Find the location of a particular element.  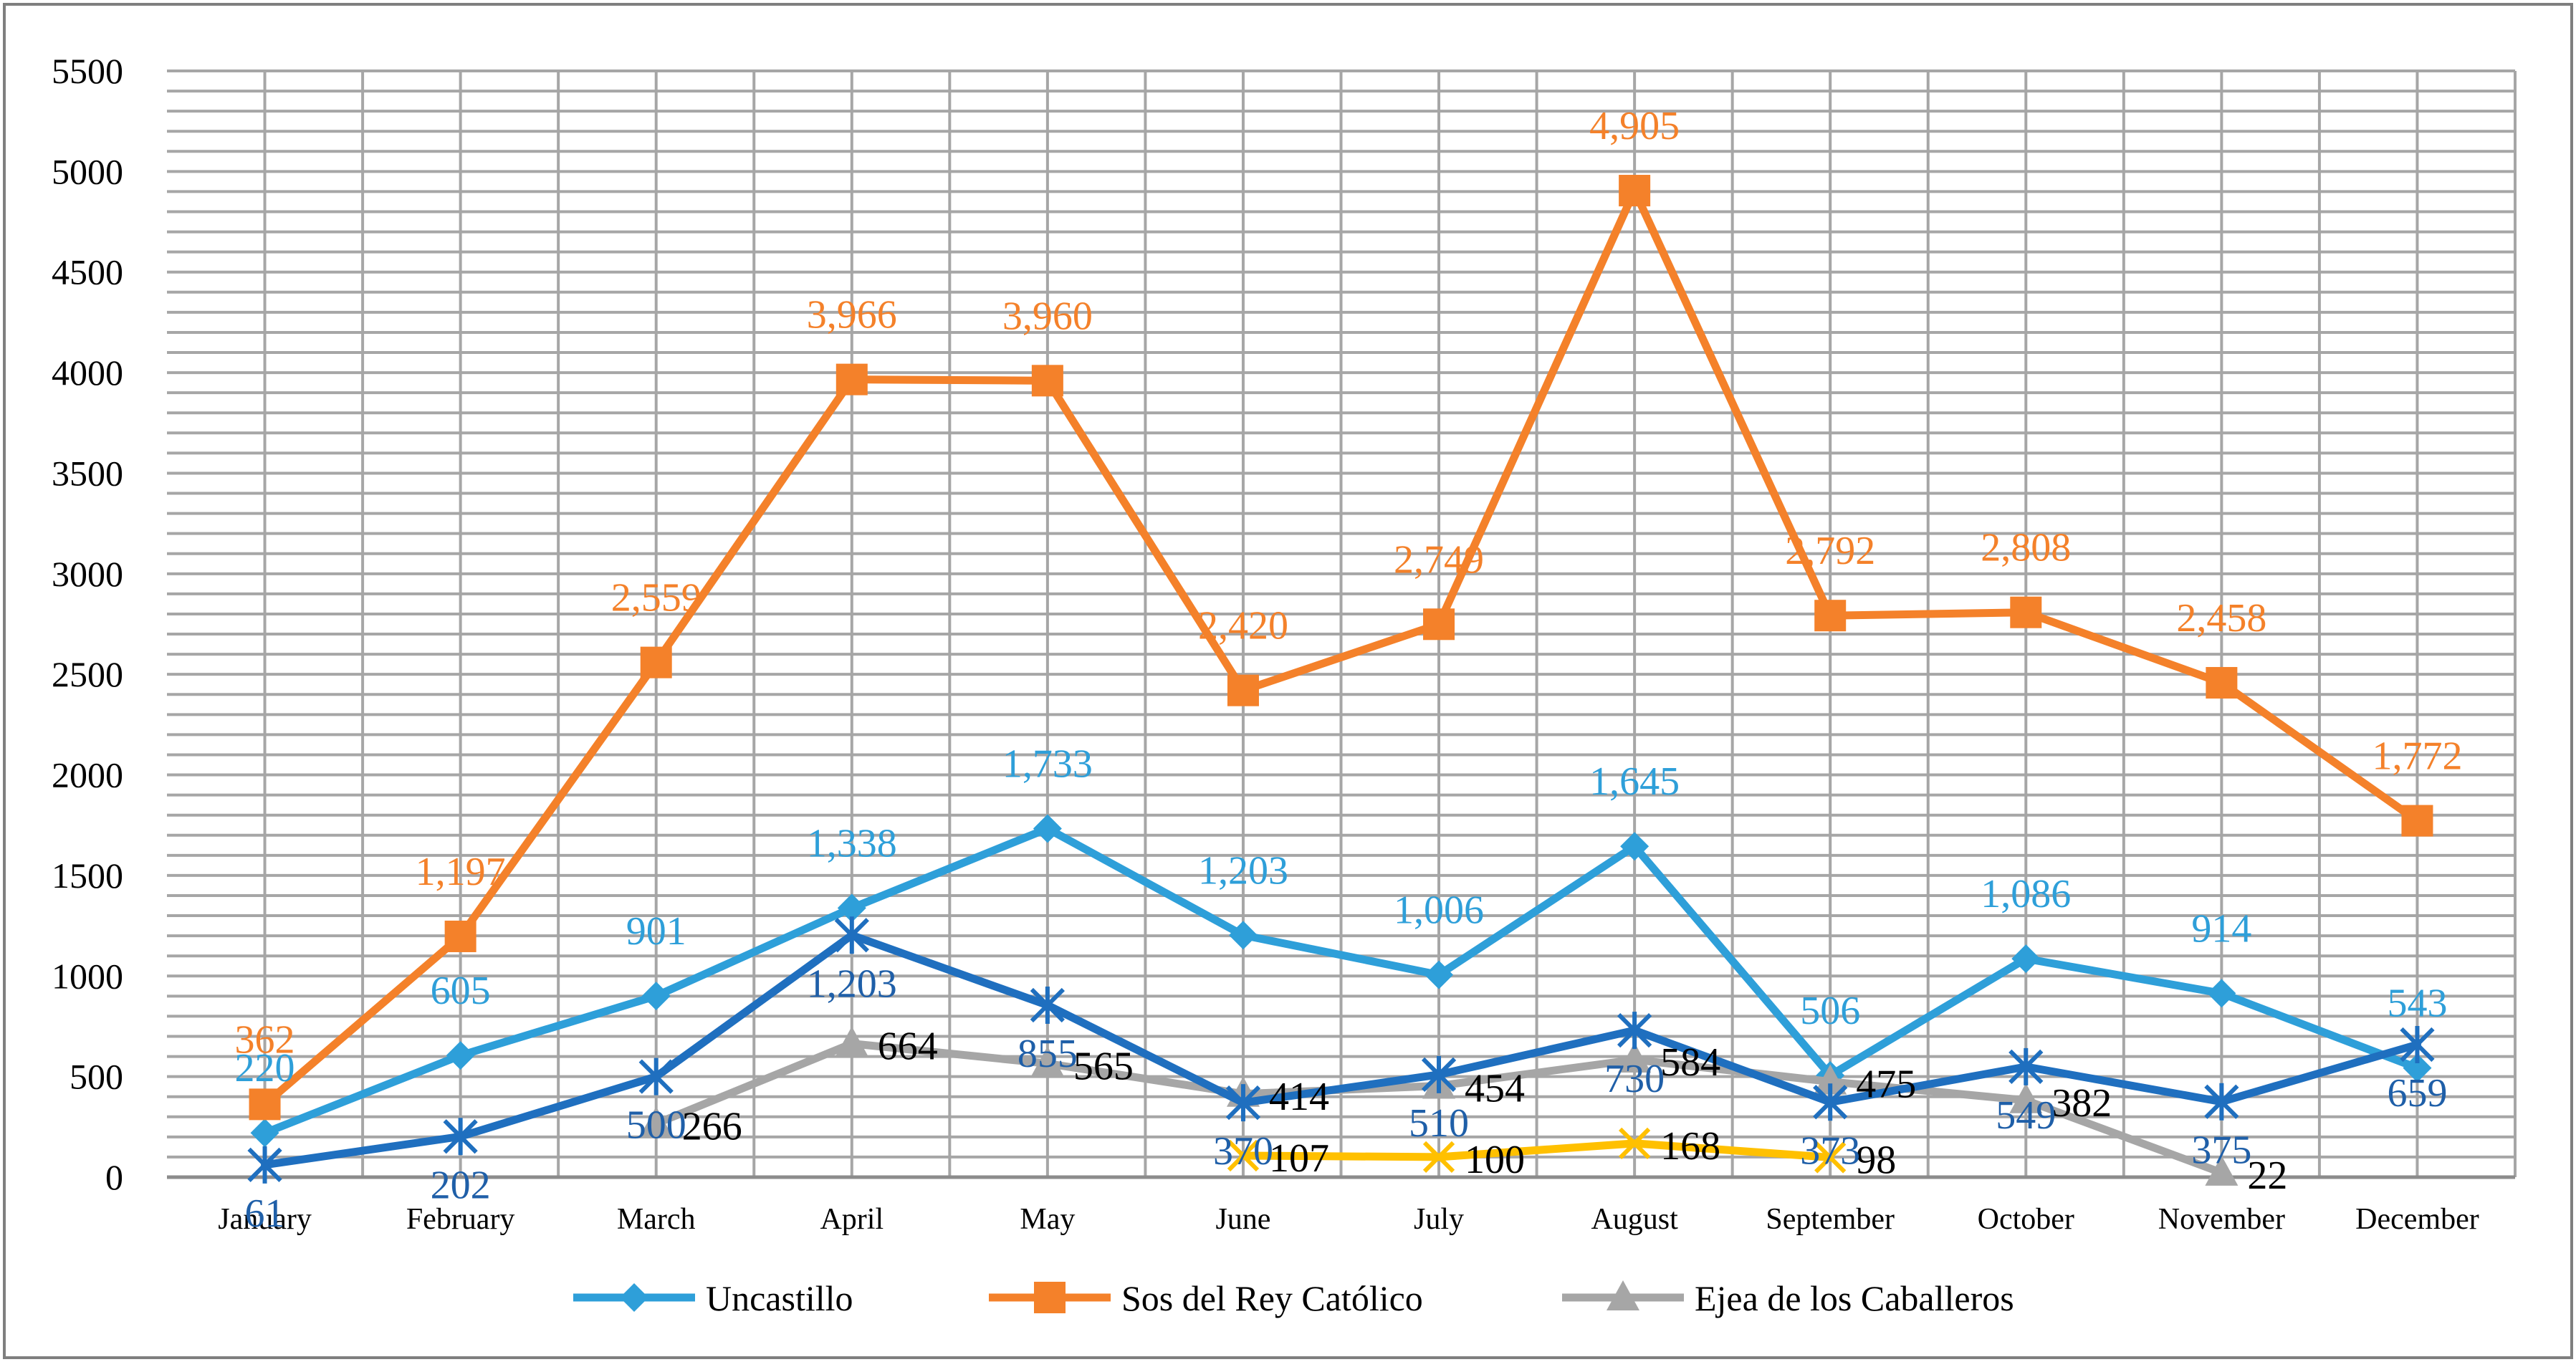

data-label-series-4: 98 is located at coordinates (1876, 1160).